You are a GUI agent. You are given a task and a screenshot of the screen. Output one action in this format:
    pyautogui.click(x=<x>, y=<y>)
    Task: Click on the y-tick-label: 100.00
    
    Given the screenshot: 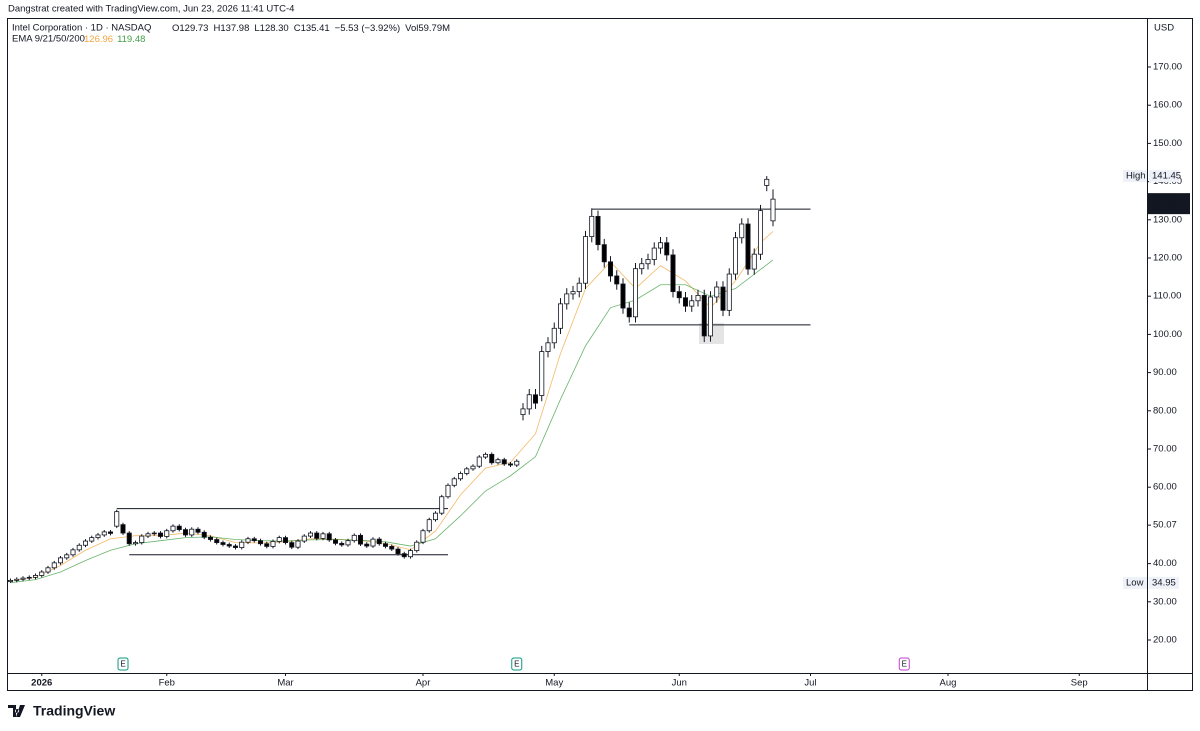 What is the action you would take?
    pyautogui.click(x=1167, y=334)
    